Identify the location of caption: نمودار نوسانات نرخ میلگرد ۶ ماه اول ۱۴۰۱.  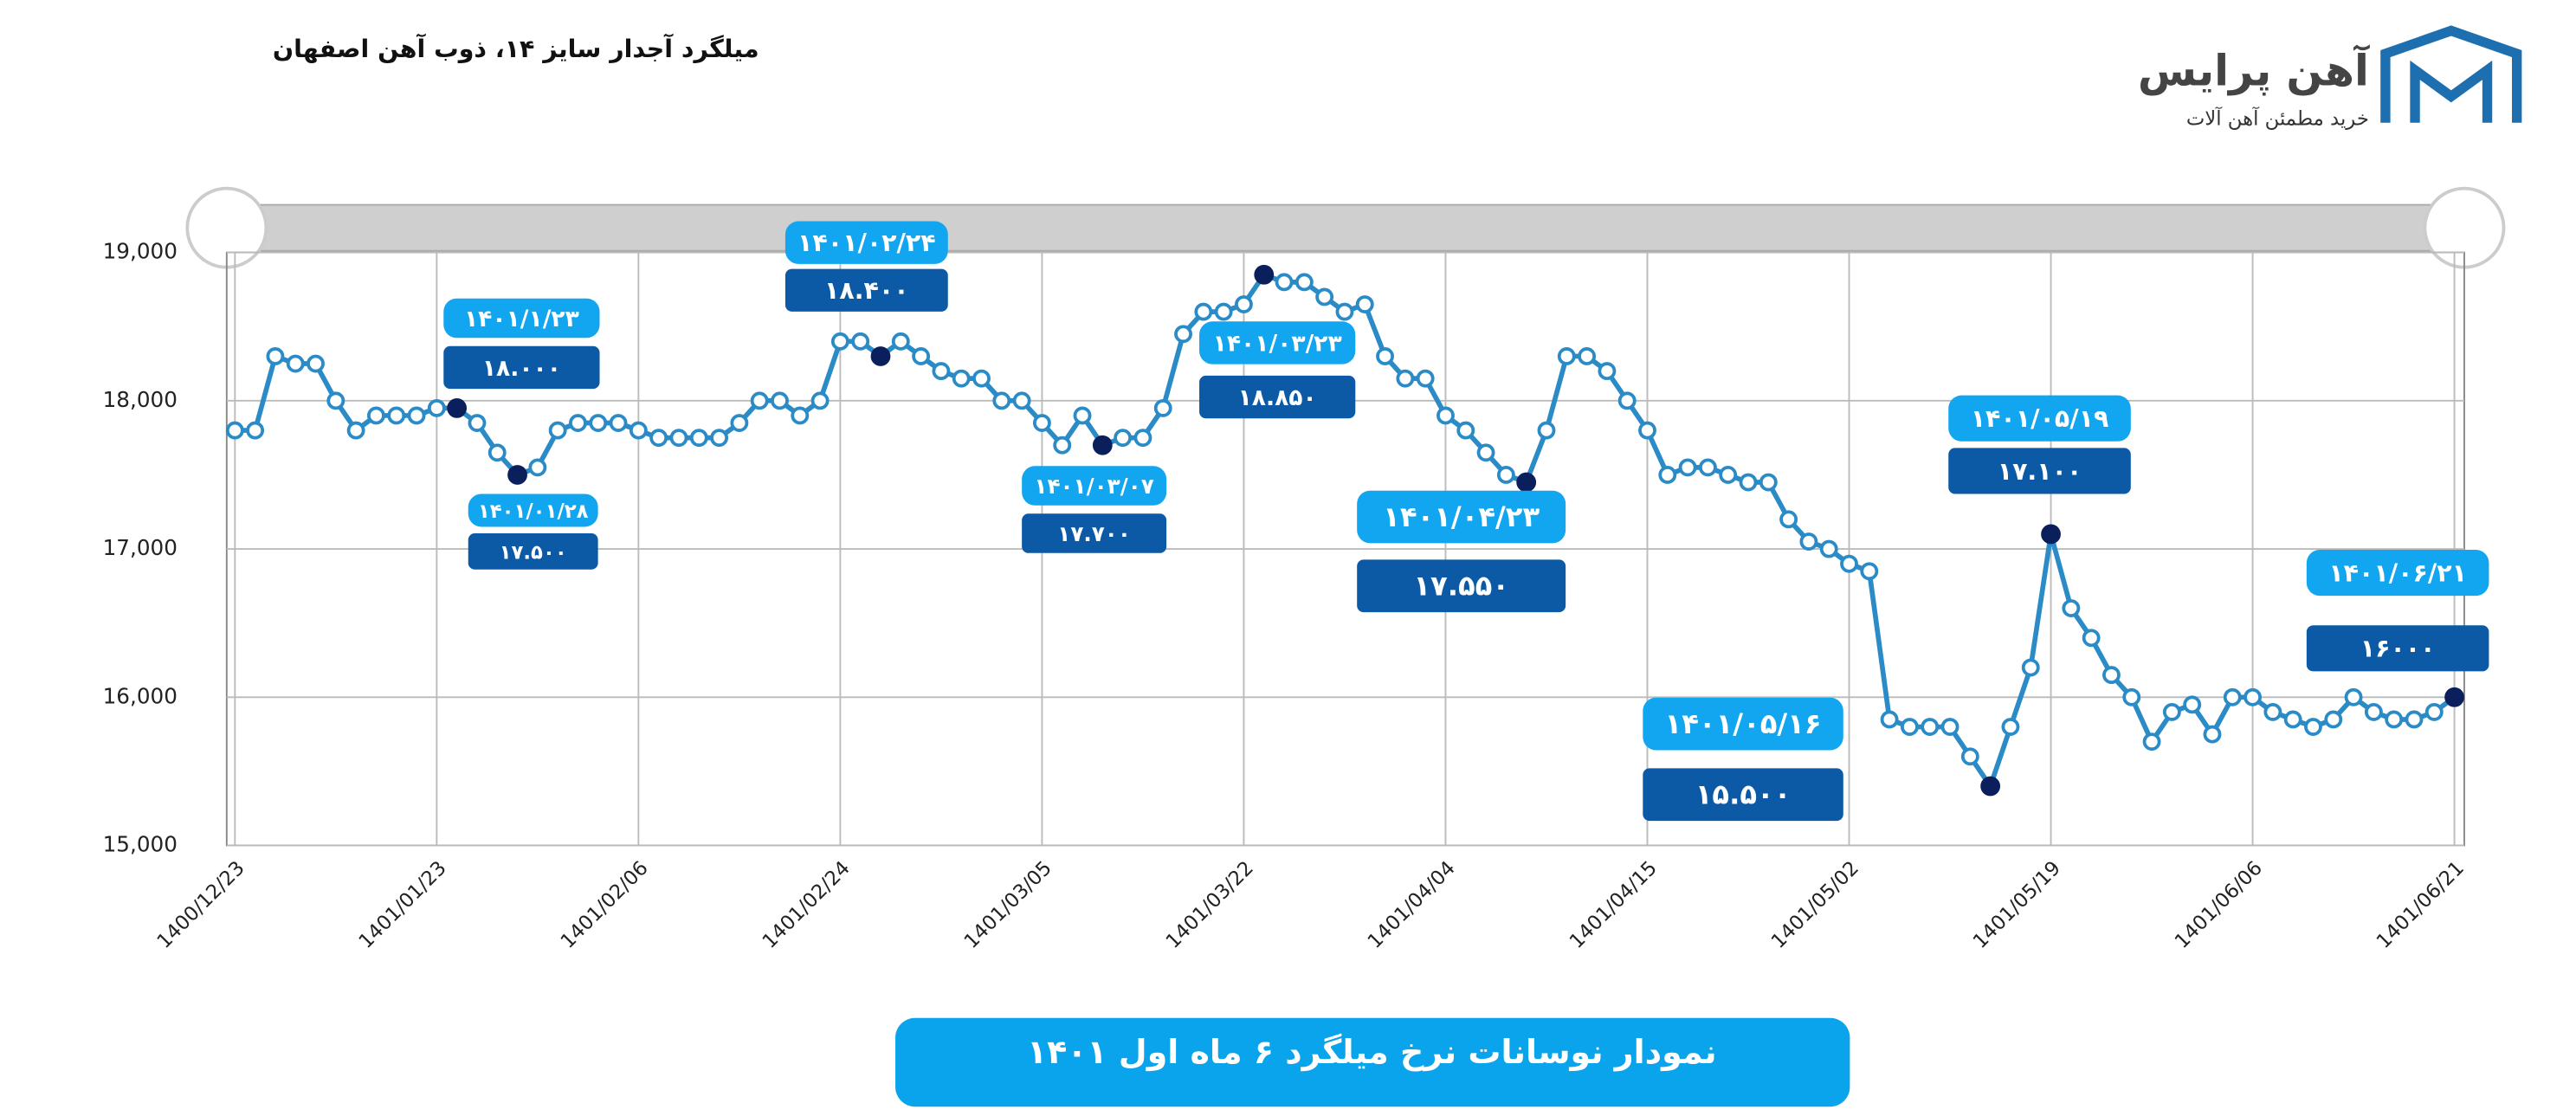
(1372, 1052).